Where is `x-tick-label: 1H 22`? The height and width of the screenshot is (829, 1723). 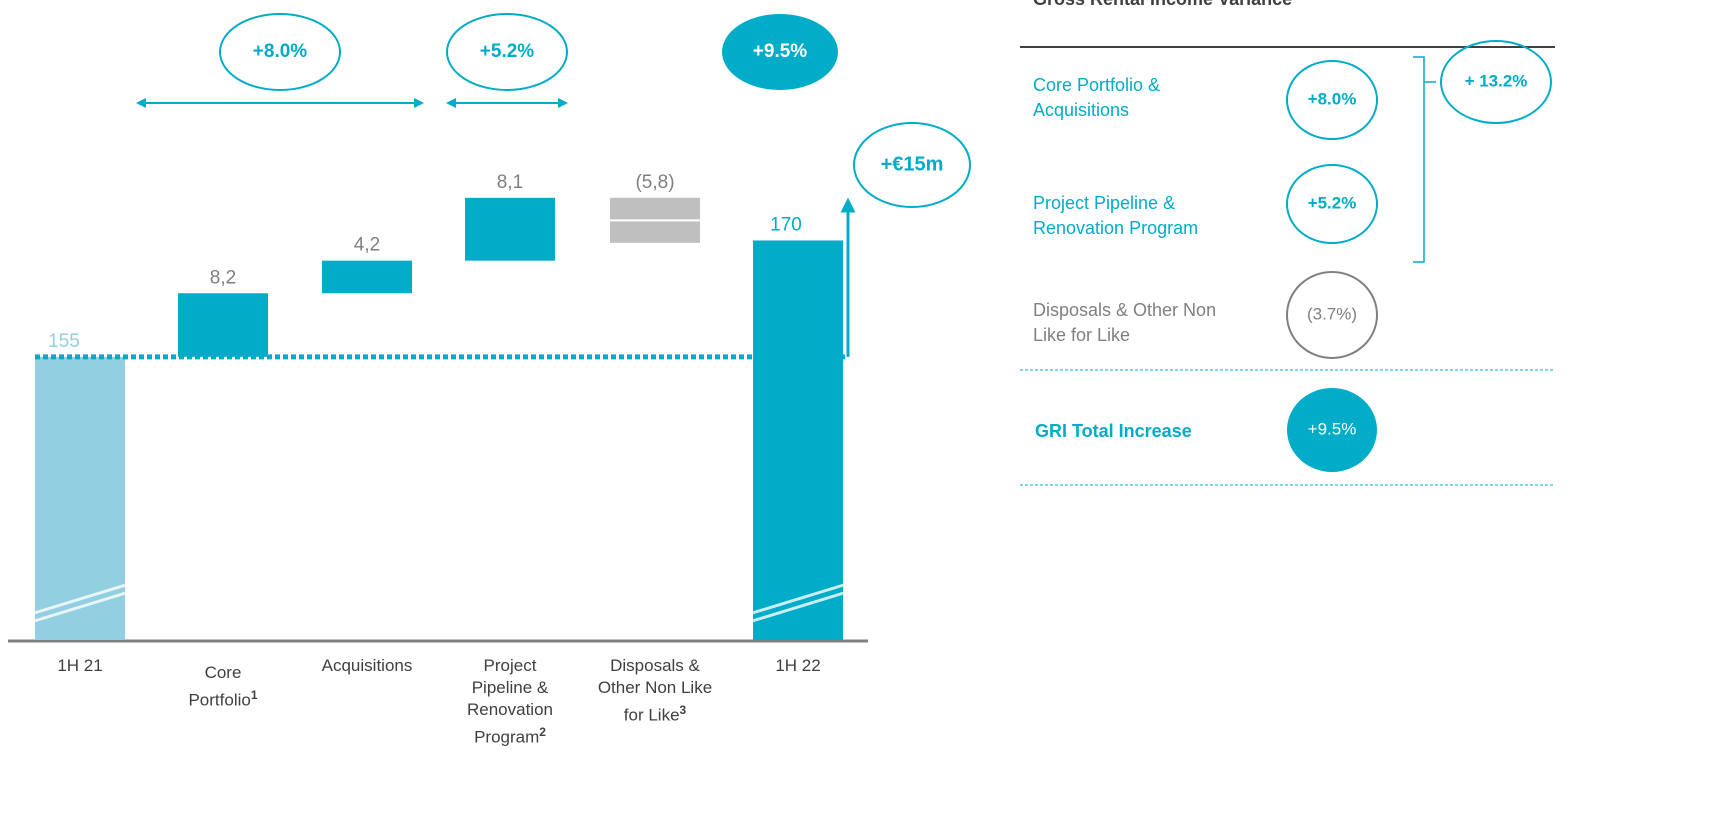 x-tick-label: 1H 22 is located at coordinates (798, 666).